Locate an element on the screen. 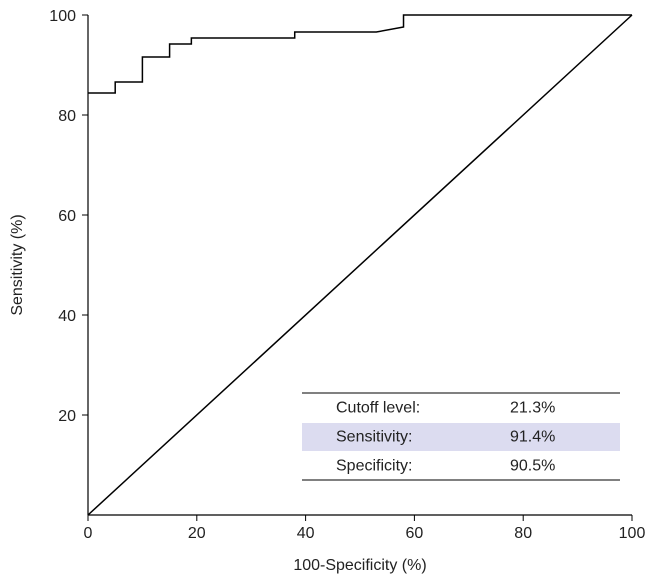 The width and height of the screenshot is (649, 584). table-value: 91.4% is located at coordinates (532, 437).